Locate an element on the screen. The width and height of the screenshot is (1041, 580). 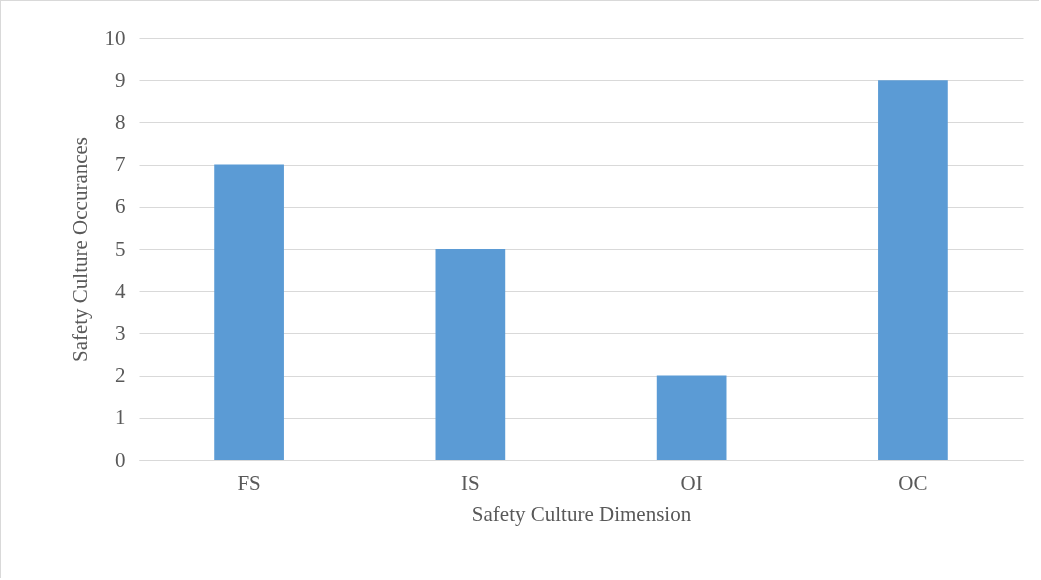
y-tick-label: 0 is located at coordinates (120, 459).